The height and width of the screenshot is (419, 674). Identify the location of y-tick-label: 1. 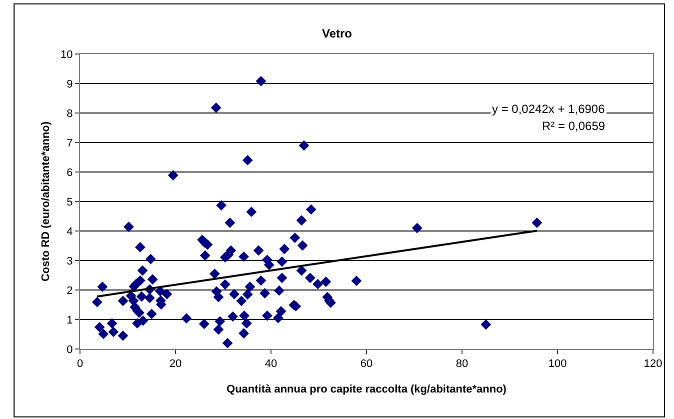
(69, 320).